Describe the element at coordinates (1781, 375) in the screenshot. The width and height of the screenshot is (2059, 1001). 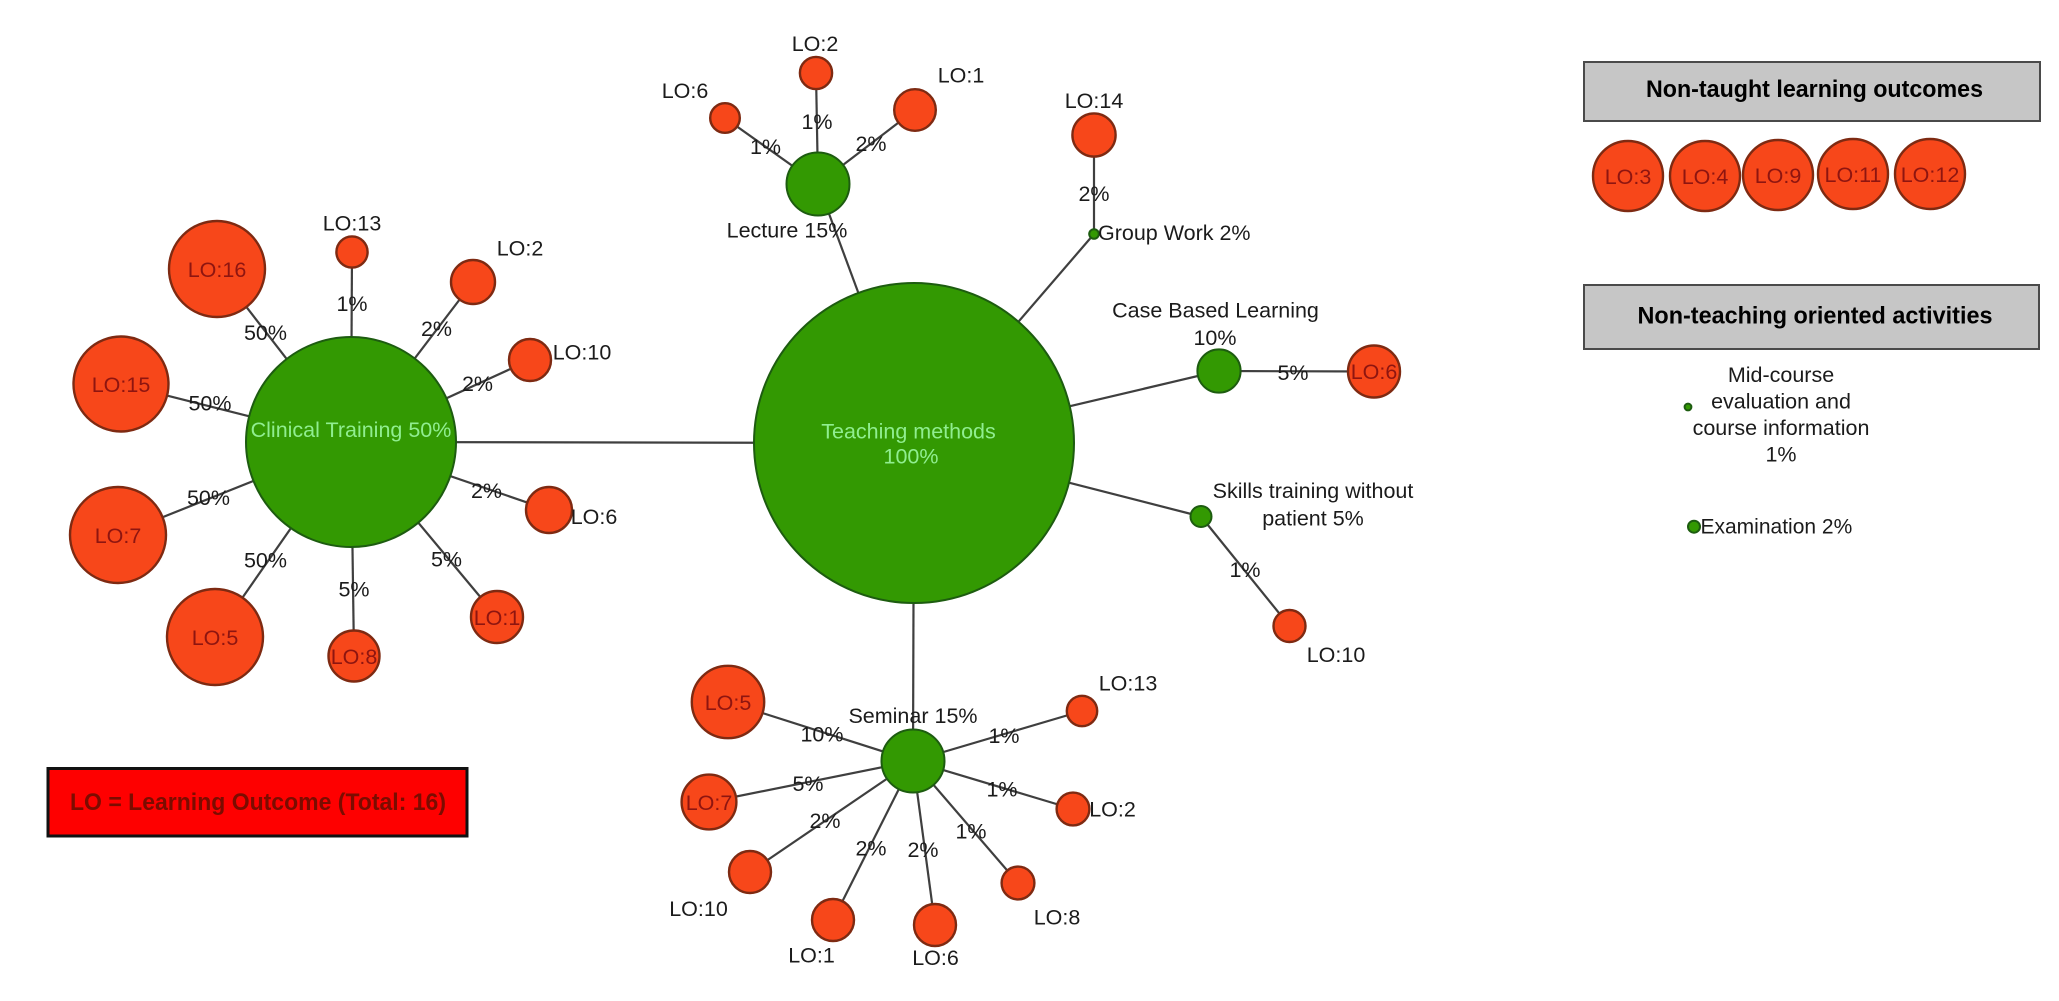
I see `svg-text: Mid-course` at that location.